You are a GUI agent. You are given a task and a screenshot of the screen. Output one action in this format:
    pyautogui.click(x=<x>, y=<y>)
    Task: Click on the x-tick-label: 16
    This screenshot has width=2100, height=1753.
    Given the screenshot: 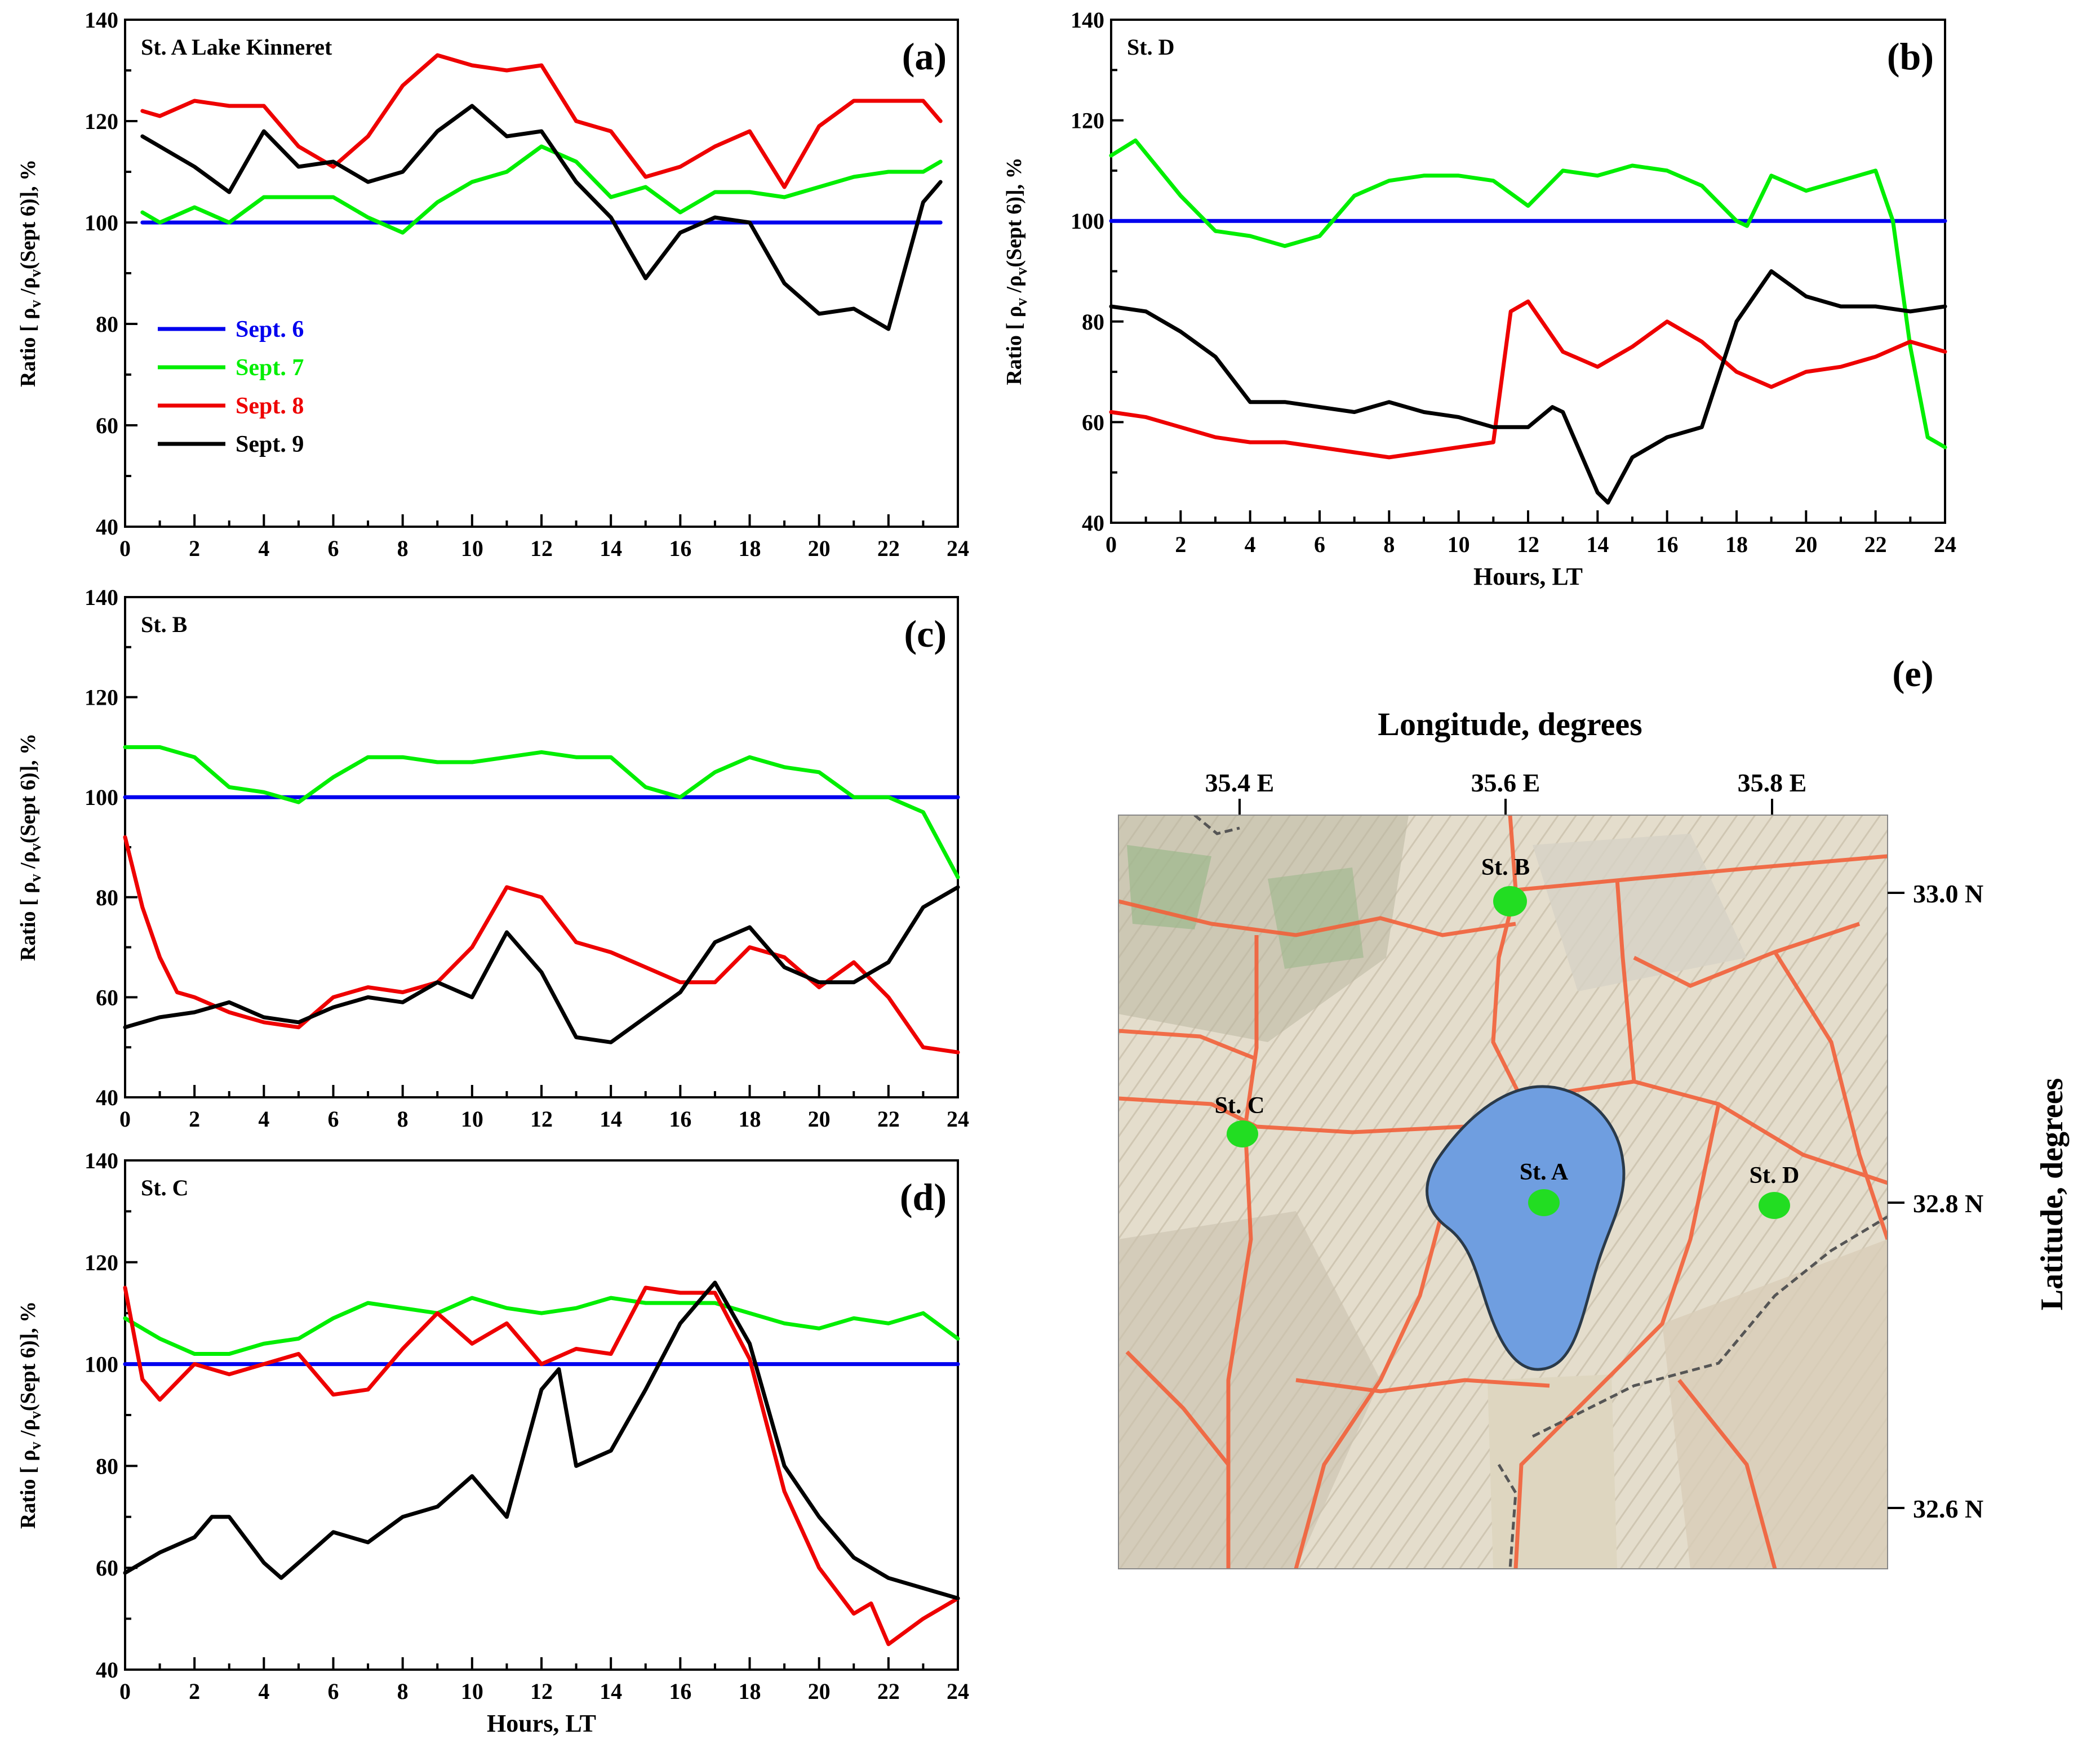 What is the action you would take?
    pyautogui.click(x=680, y=548)
    